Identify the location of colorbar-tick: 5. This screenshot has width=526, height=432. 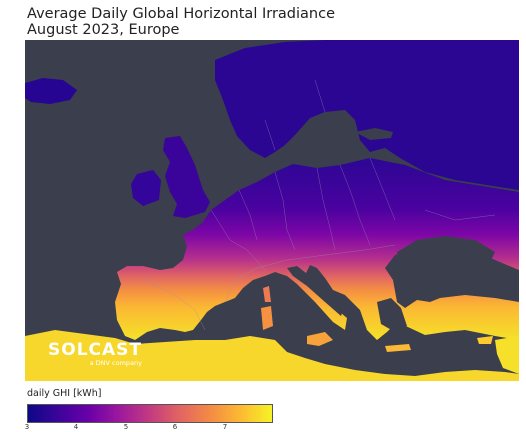
(126, 427).